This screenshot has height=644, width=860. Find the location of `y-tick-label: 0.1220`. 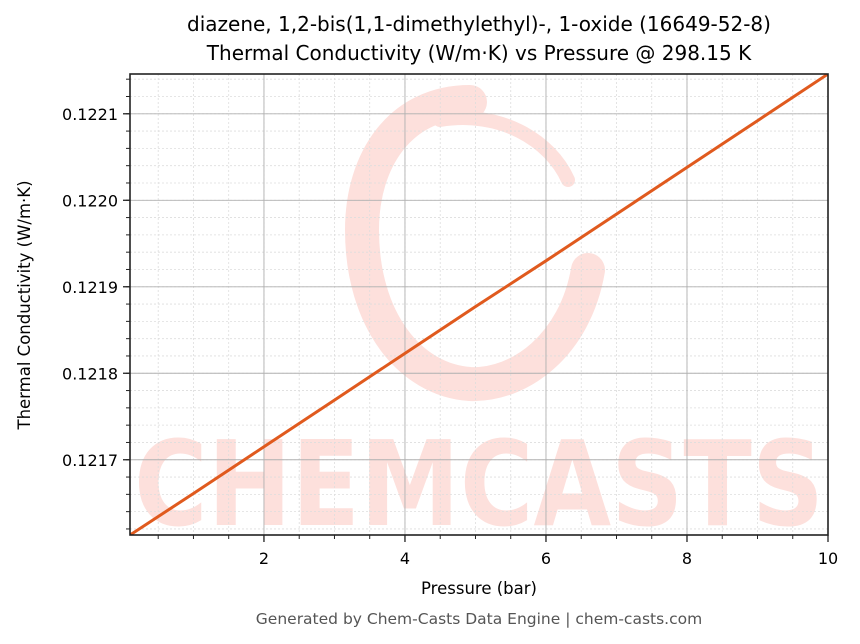

y-tick-label: 0.1220 is located at coordinates (90, 200).